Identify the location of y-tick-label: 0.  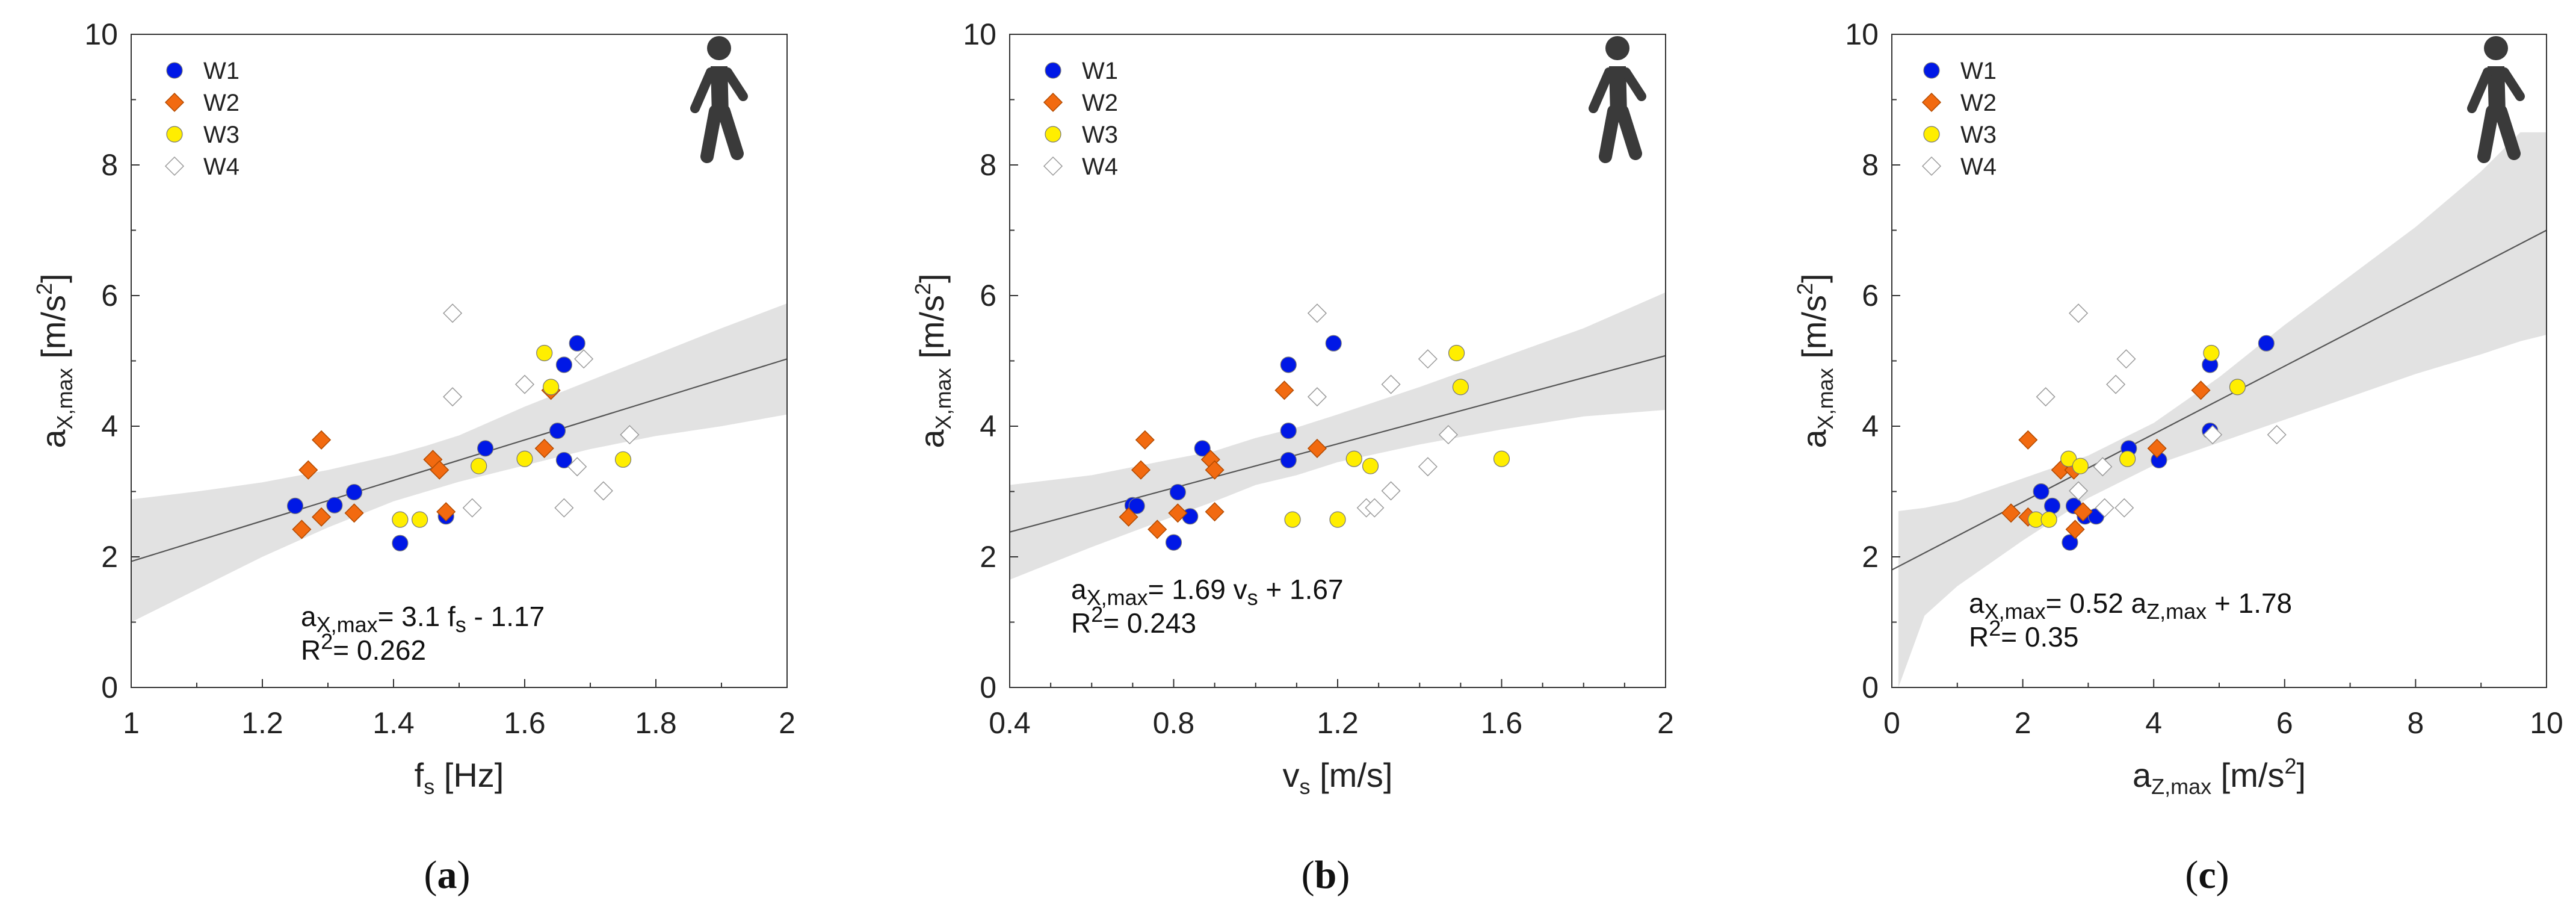
(1870, 687).